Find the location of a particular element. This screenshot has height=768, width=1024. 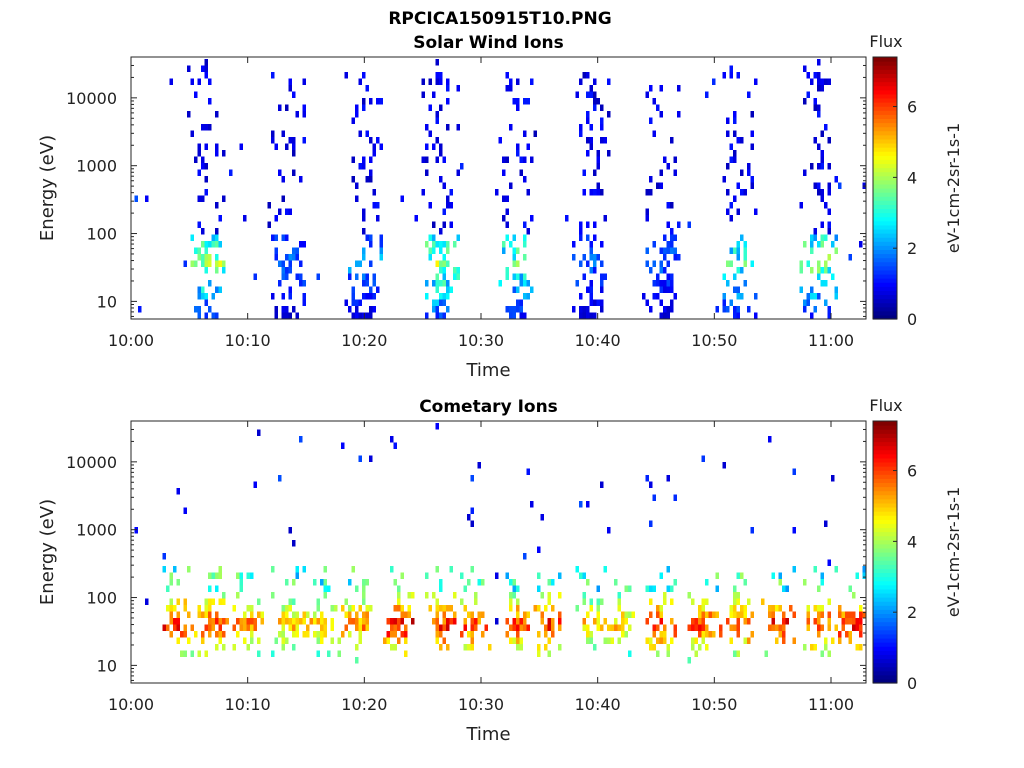

x-tick-label: 10:30 is located at coordinates (481, 704).